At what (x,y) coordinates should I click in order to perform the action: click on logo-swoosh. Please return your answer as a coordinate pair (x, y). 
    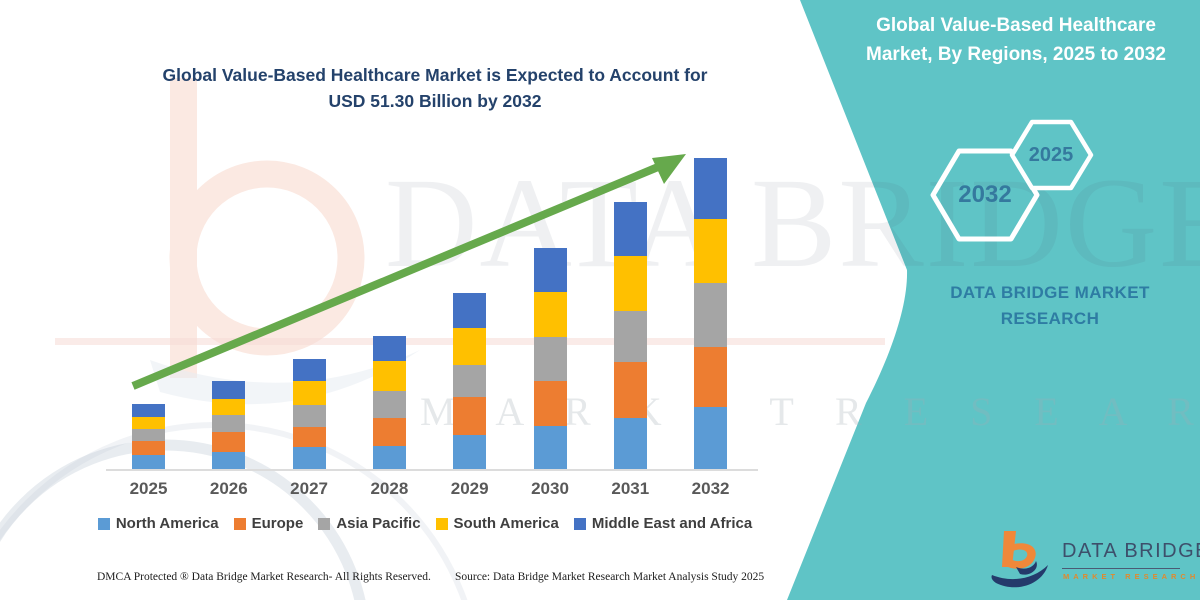
    Looking at the image, I should click on (1019, 576).